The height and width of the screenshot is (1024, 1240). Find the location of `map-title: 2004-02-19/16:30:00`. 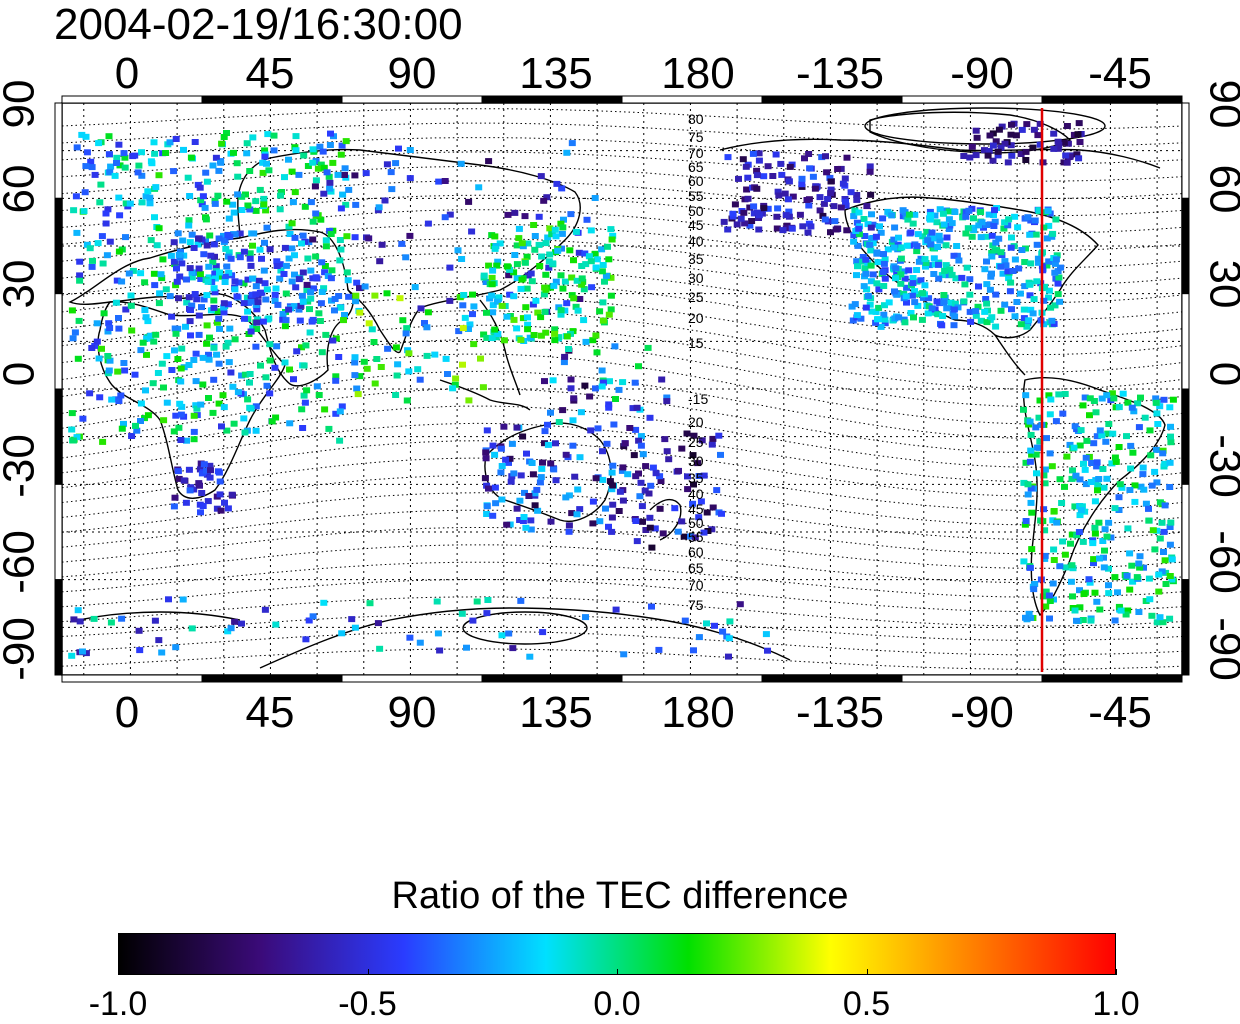

map-title: 2004-02-19/16:30:00 is located at coordinates (258, 24).